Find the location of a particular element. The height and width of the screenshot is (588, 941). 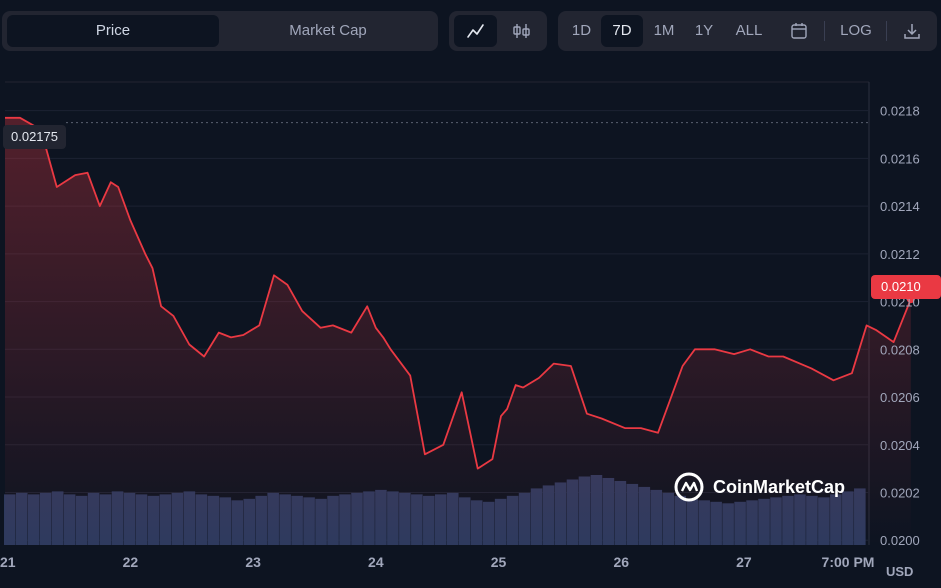

watermark-text: CoinMarketCap is located at coordinates (779, 486).